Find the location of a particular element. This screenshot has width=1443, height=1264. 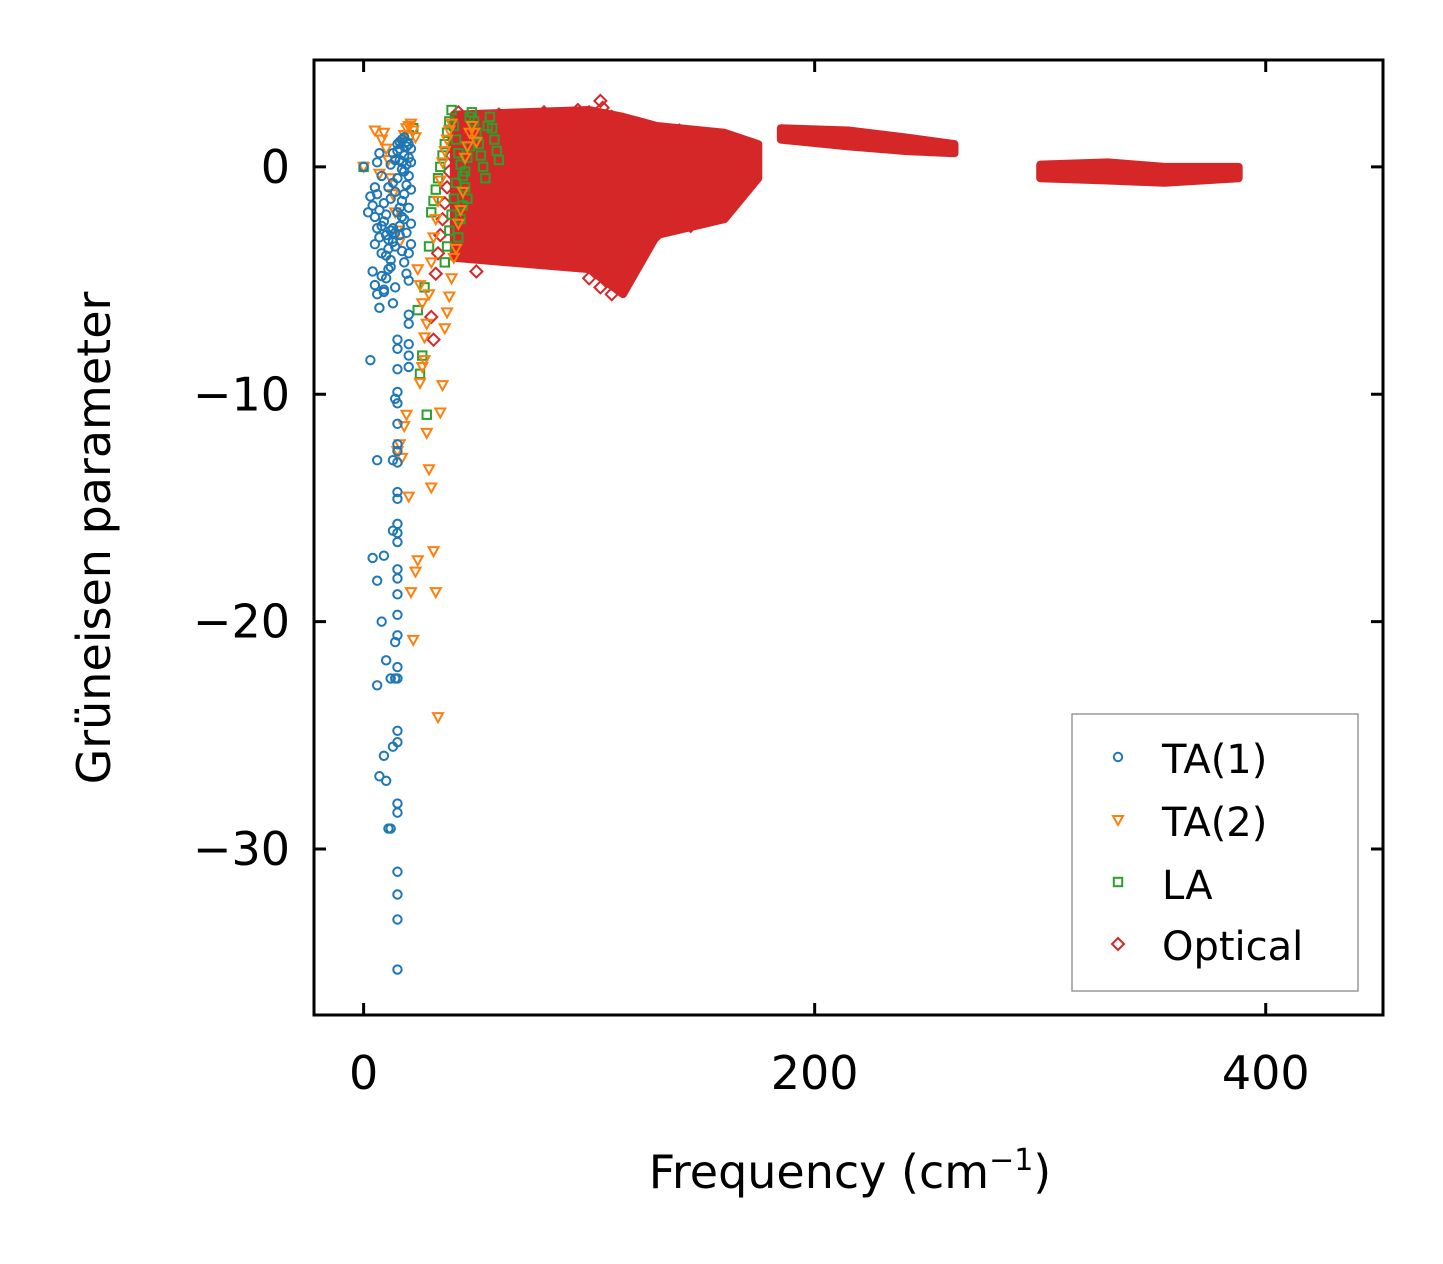

x-axis-label-end: ) is located at coordinates (1042, 1172).